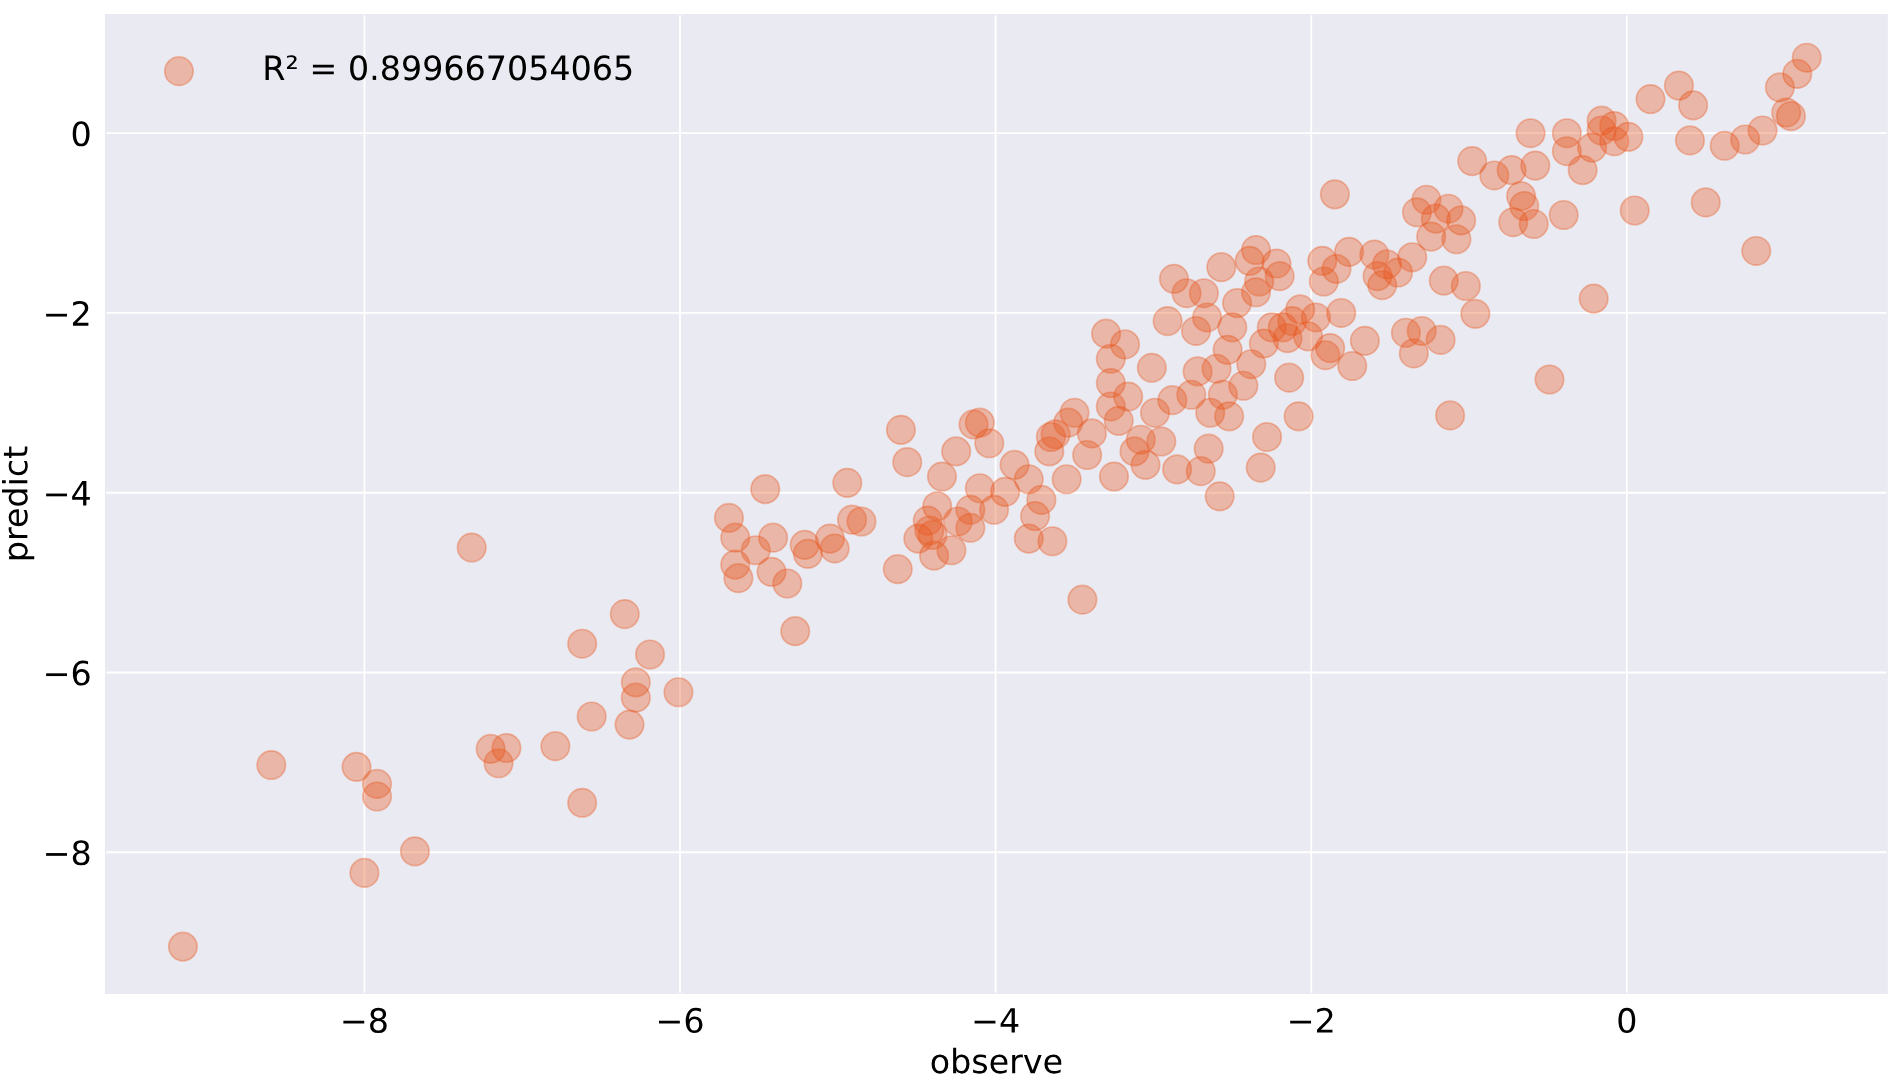 The image size is (1903, 1088). I want to click on legend-label: R² = 0.899667054065, so click(448, 68).